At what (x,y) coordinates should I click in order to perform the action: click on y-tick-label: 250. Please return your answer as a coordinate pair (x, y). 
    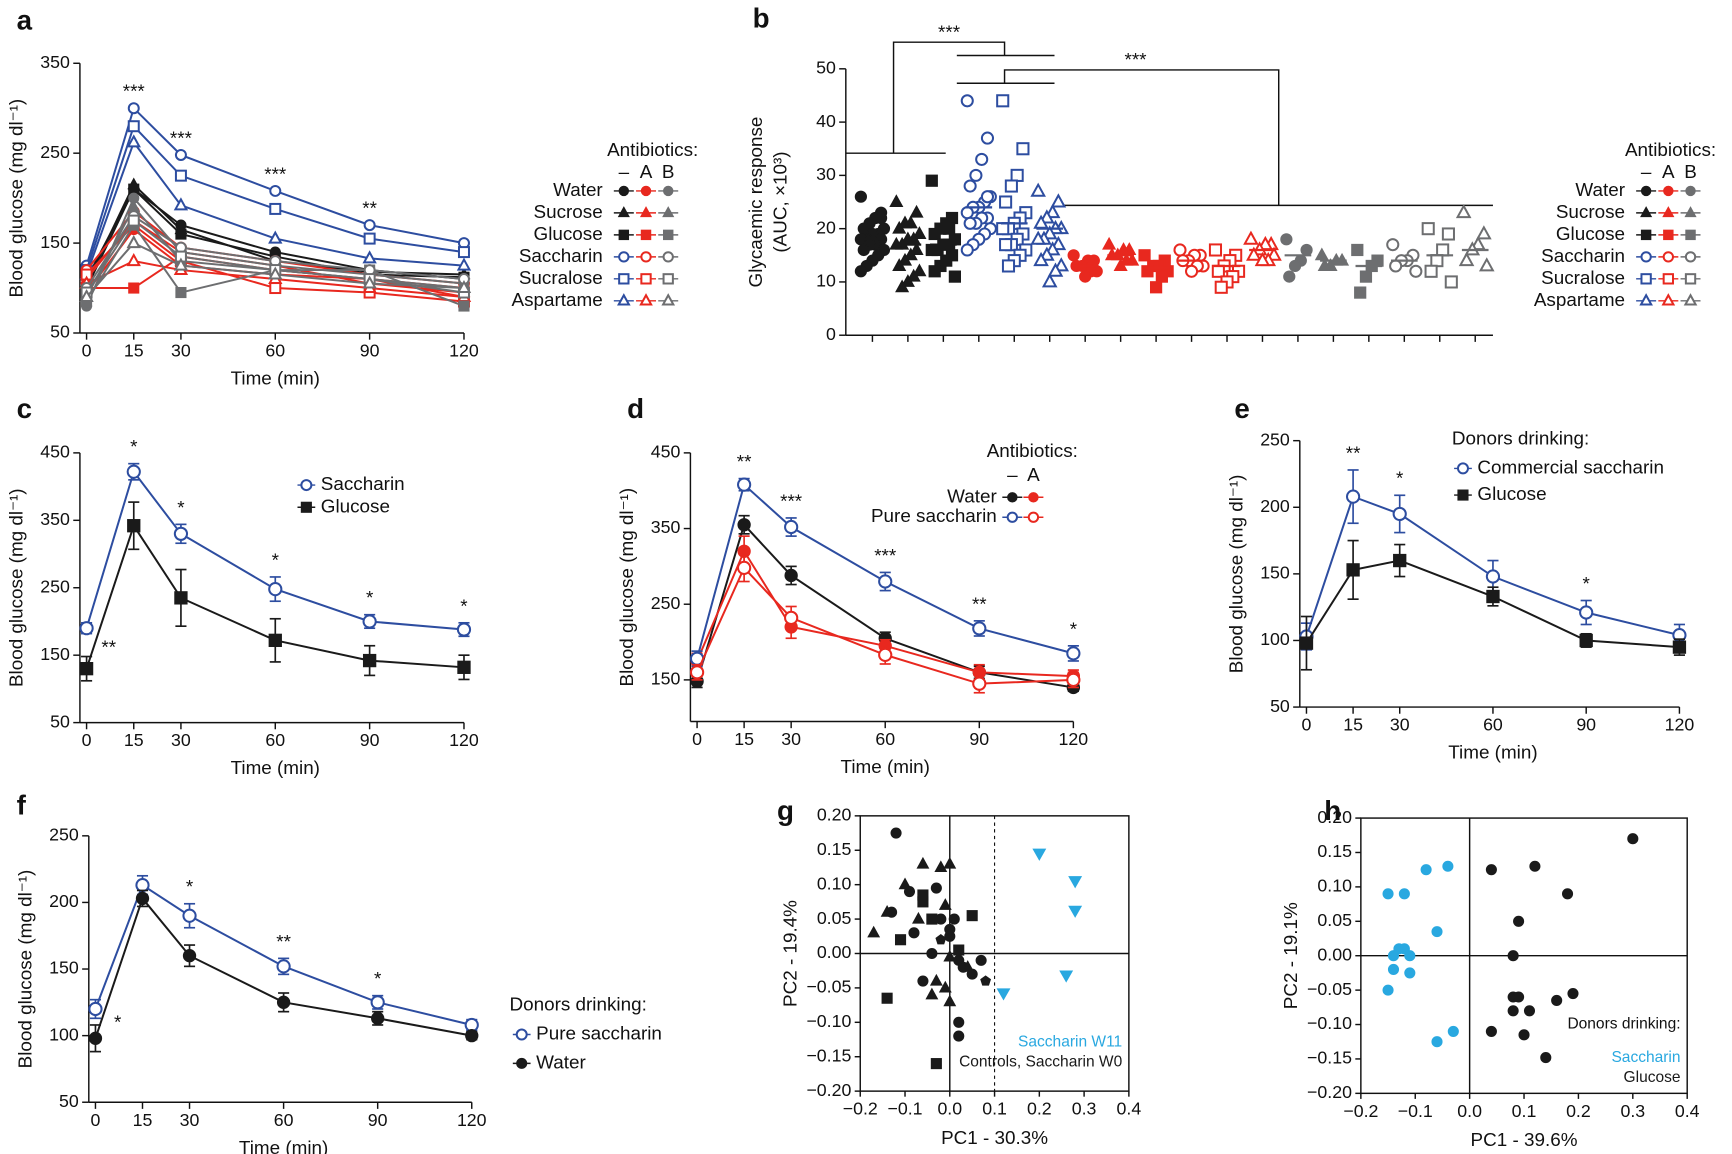
    Looking at the image, I should click on (55, 586).